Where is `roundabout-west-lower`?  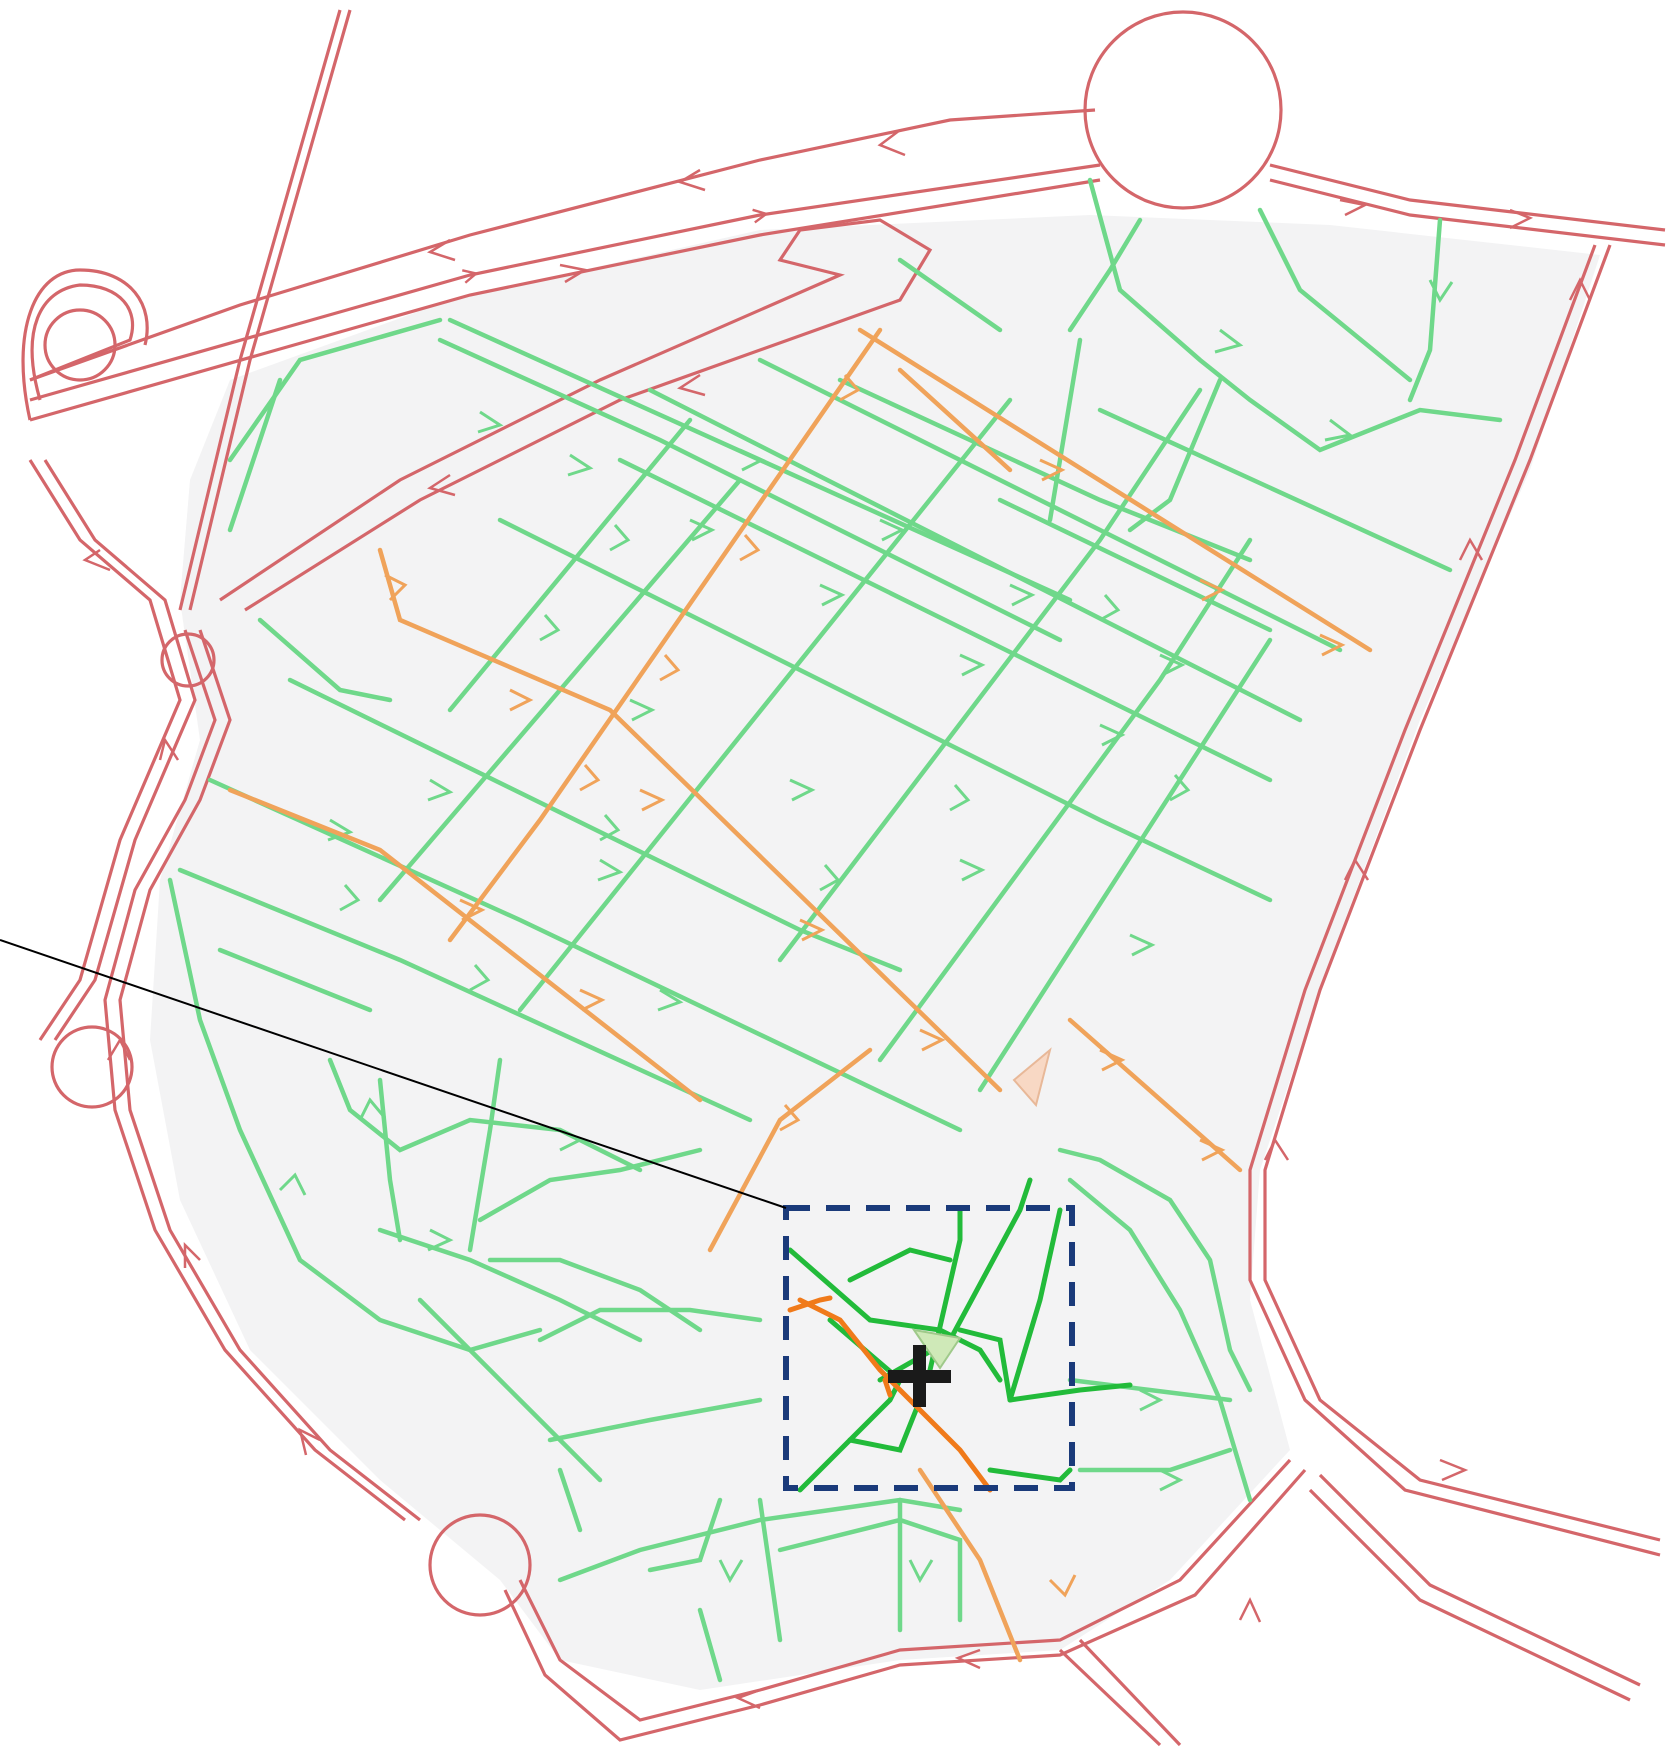 roundabout-west-lower is located at coordinates (92, 1067).